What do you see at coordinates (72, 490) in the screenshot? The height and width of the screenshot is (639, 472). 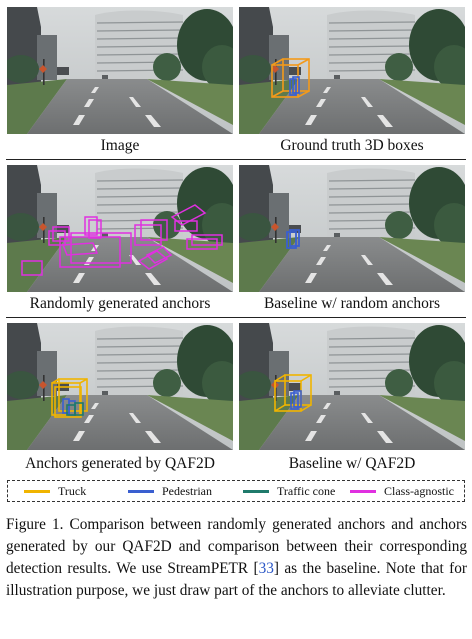 I see `legend-label: Truck` at bounding box center [72, 490].